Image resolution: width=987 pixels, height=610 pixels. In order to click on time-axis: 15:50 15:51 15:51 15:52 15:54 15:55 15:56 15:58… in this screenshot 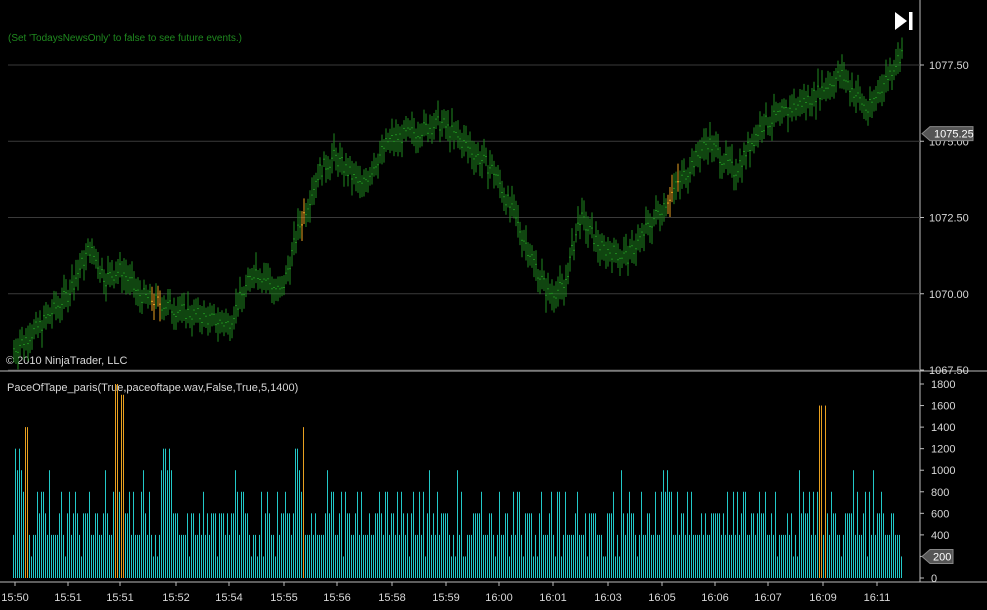, I will do `click(445, 593)`.